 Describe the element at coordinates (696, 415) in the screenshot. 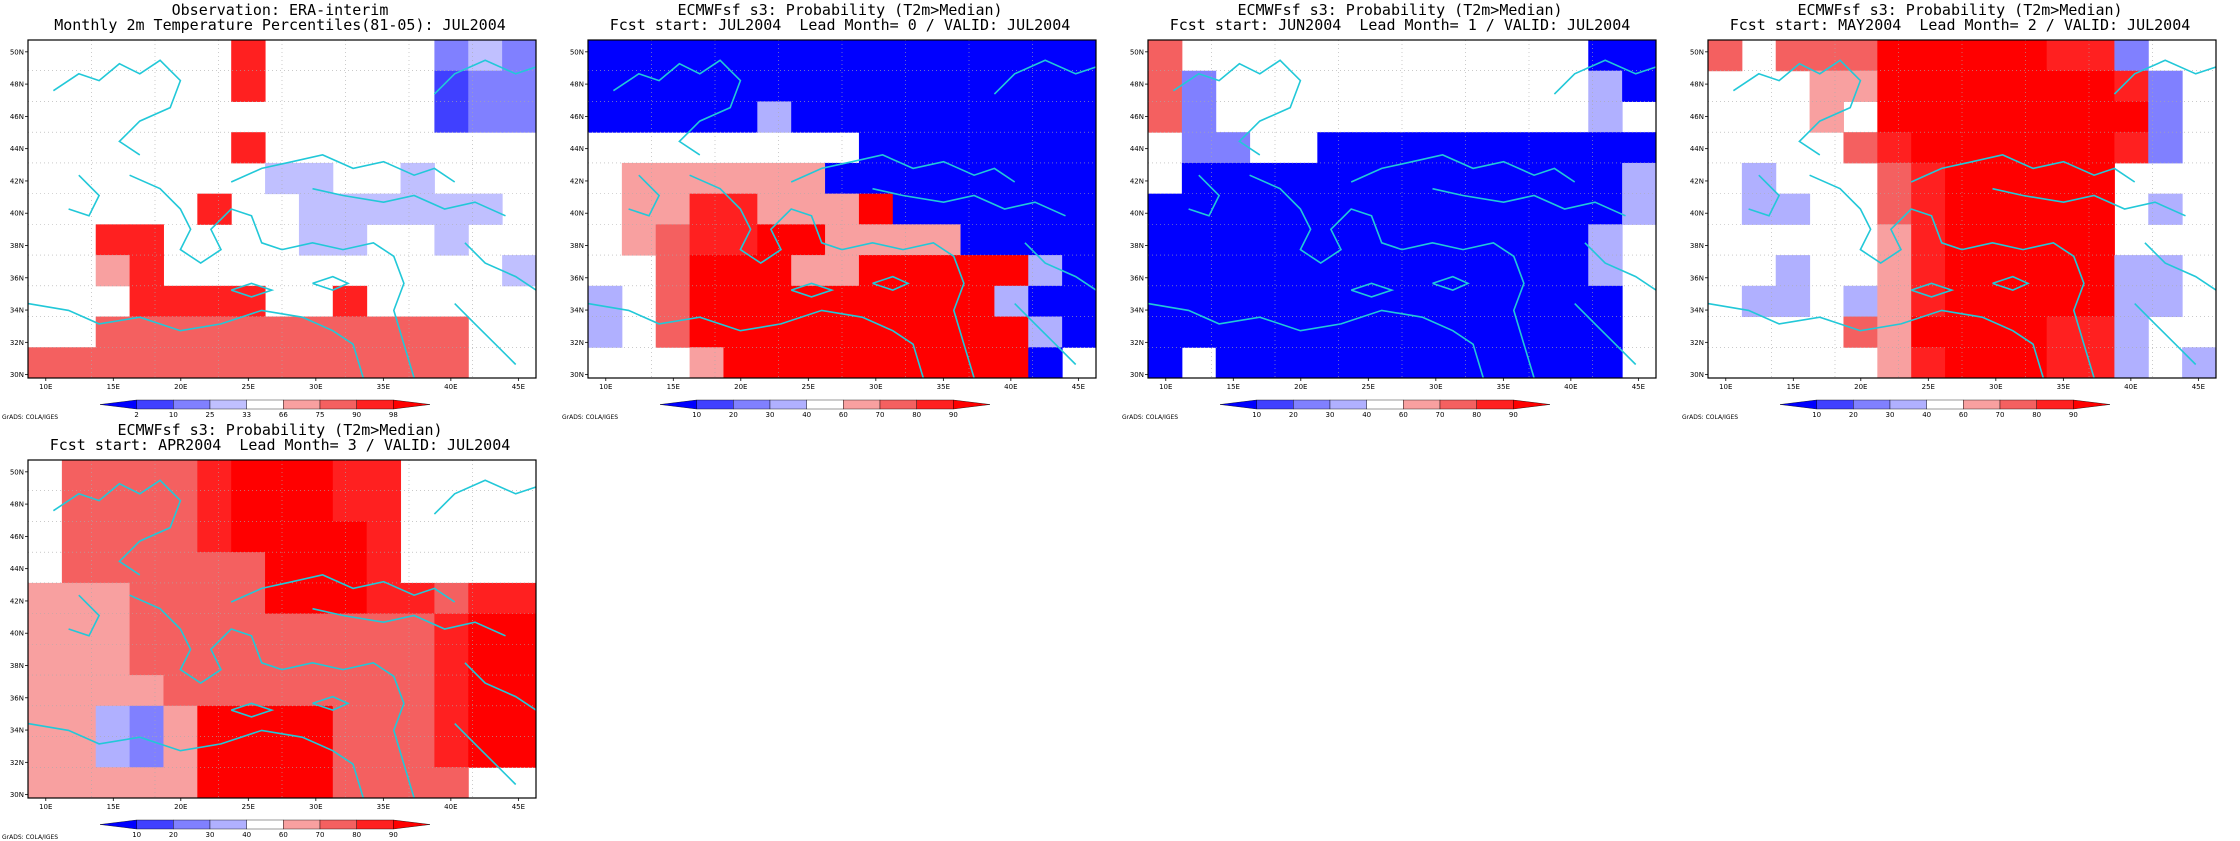

I see `colorbar-label: 10` at that location.